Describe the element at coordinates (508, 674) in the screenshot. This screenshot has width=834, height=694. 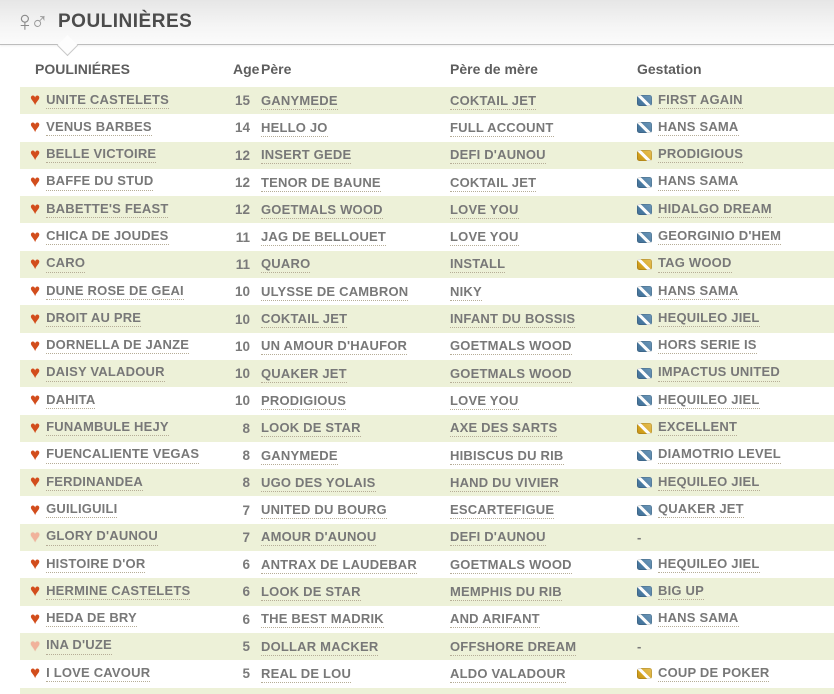
I see `damsire-link: ALDO VALADOUR` at that location.